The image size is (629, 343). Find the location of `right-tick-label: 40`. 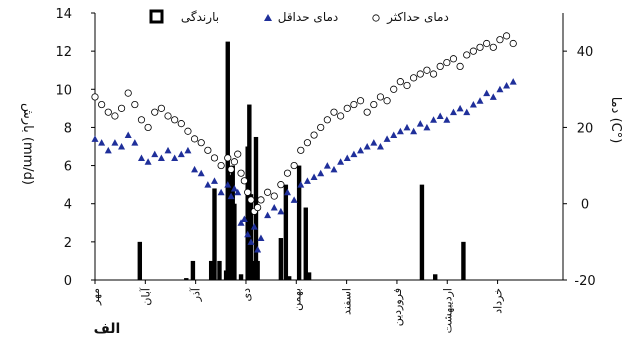

right-tick-label: 40 is located at coordinates (585, 52).